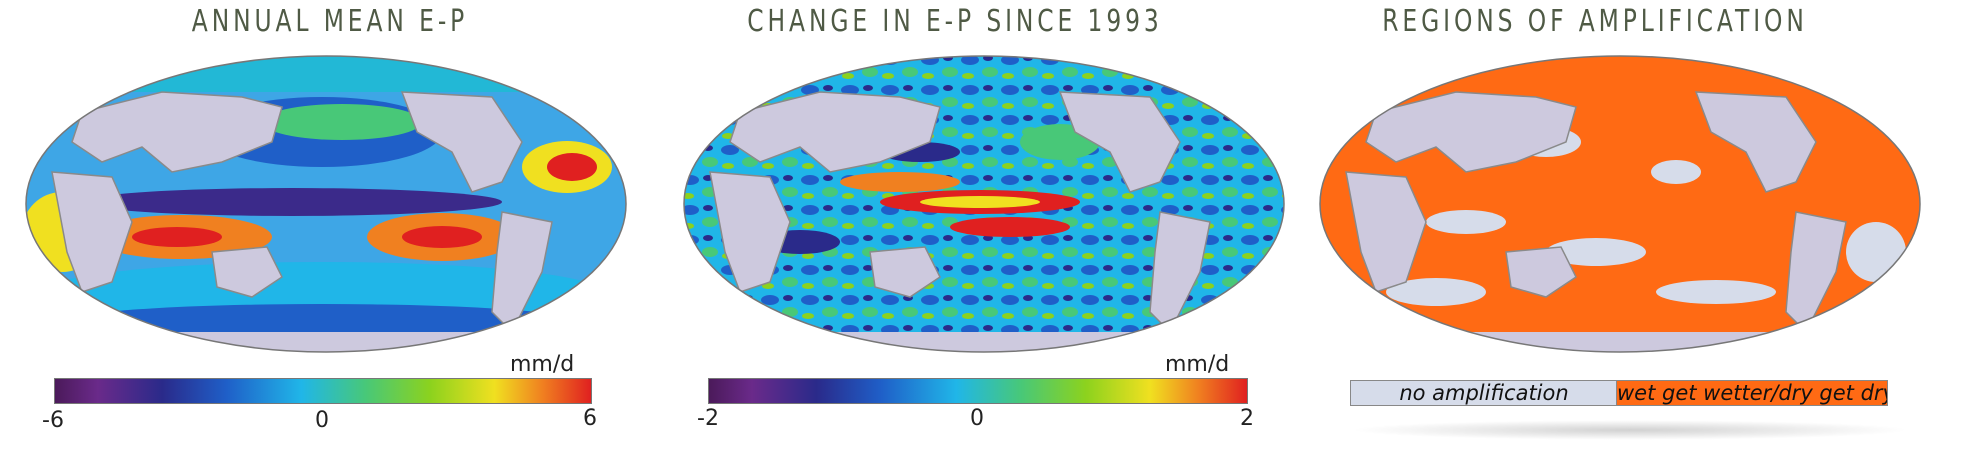  Describe the element at coordinates (1630, 430) in the screenshot. I see `legend-shadow` at that location.